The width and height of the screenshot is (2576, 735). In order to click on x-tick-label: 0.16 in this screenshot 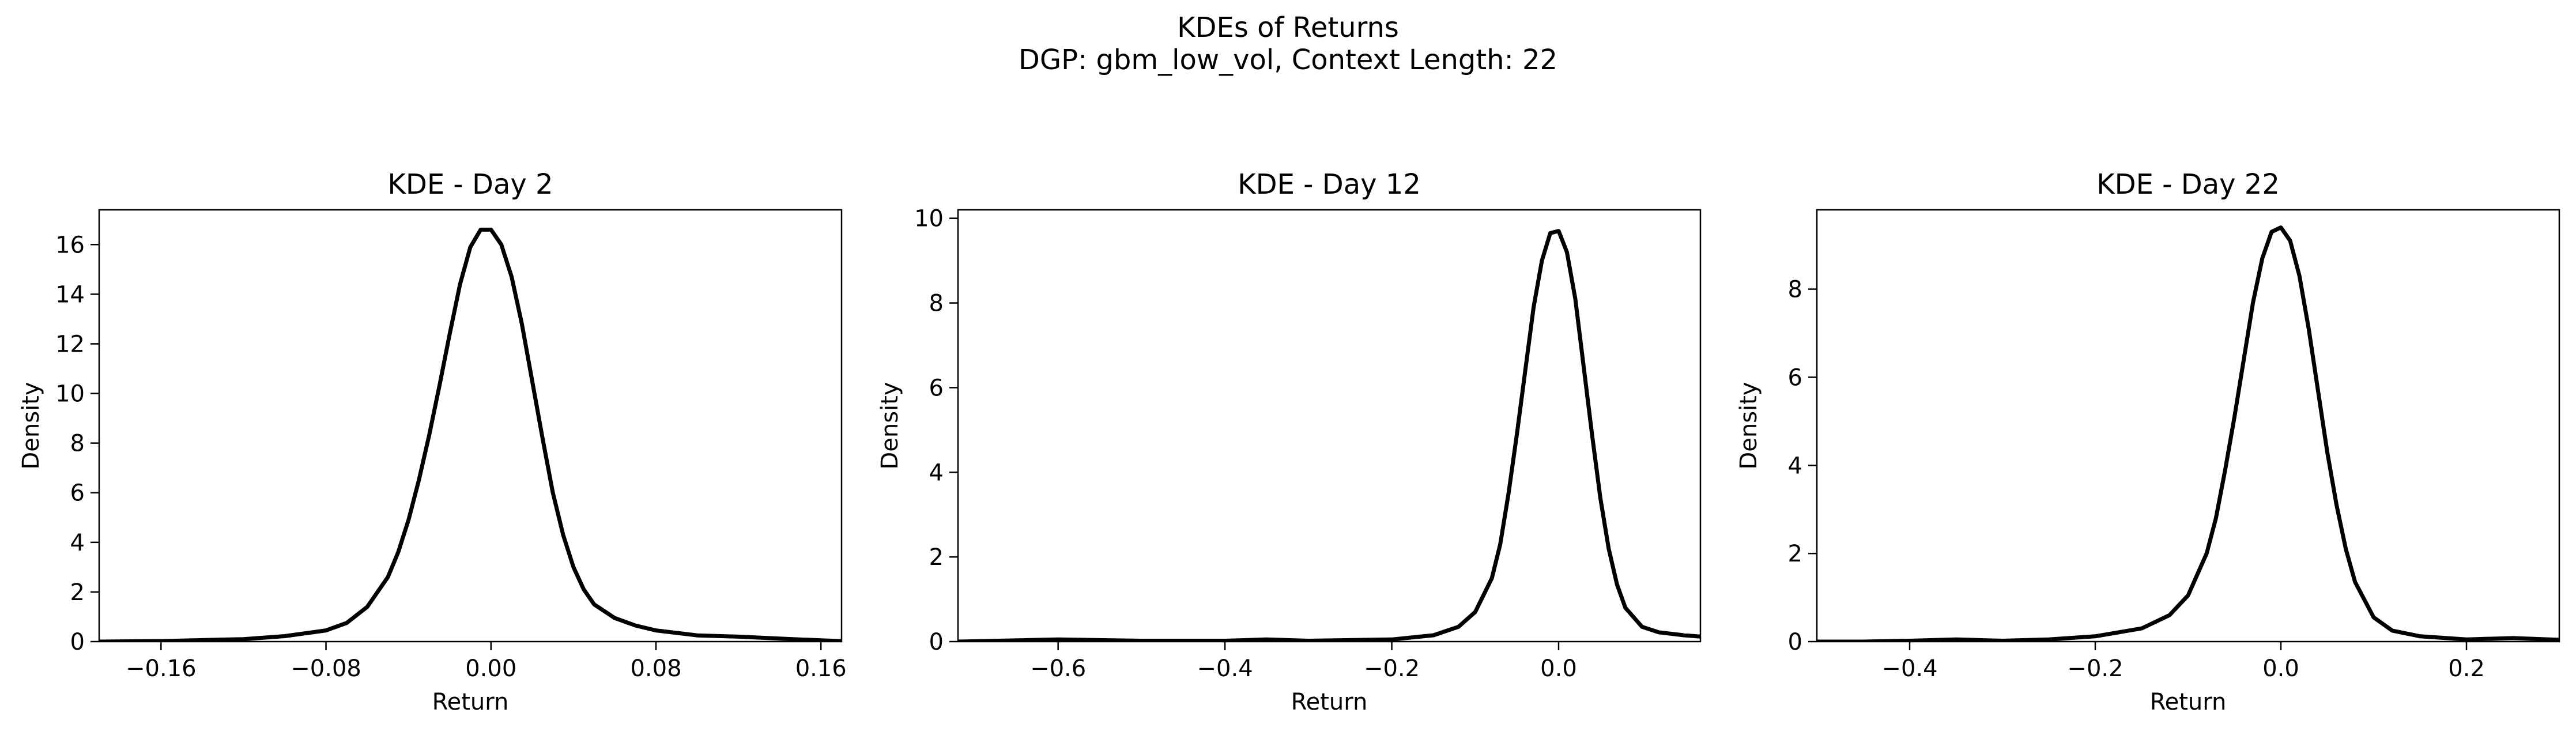, I will do `click(821, 668)`.